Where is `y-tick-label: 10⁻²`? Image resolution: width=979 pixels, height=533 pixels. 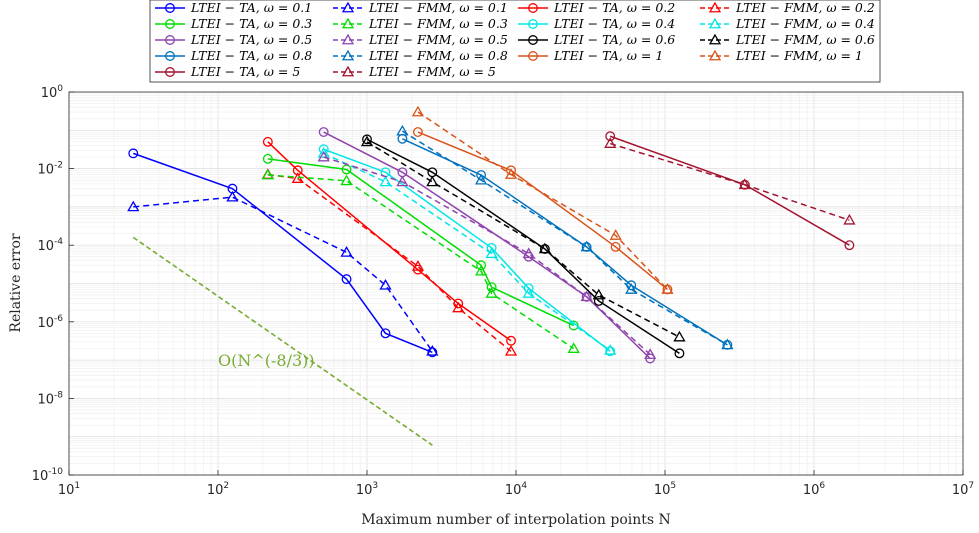
y-tick-label: 10⁻² is located at coordinates (50, 169).